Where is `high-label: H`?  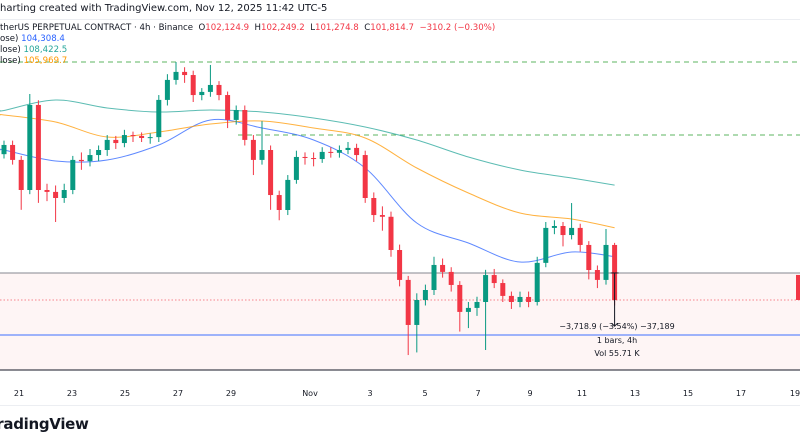 high-label: H is located at coordinates (257, 28).